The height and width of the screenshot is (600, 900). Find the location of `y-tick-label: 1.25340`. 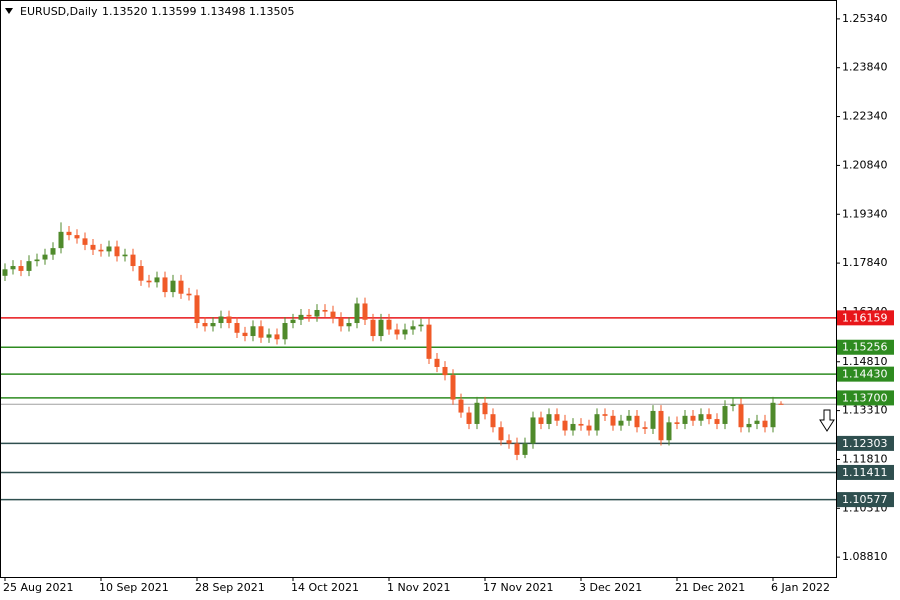

y-tick-label: 1.25340 is located at coordinates (865, 18).